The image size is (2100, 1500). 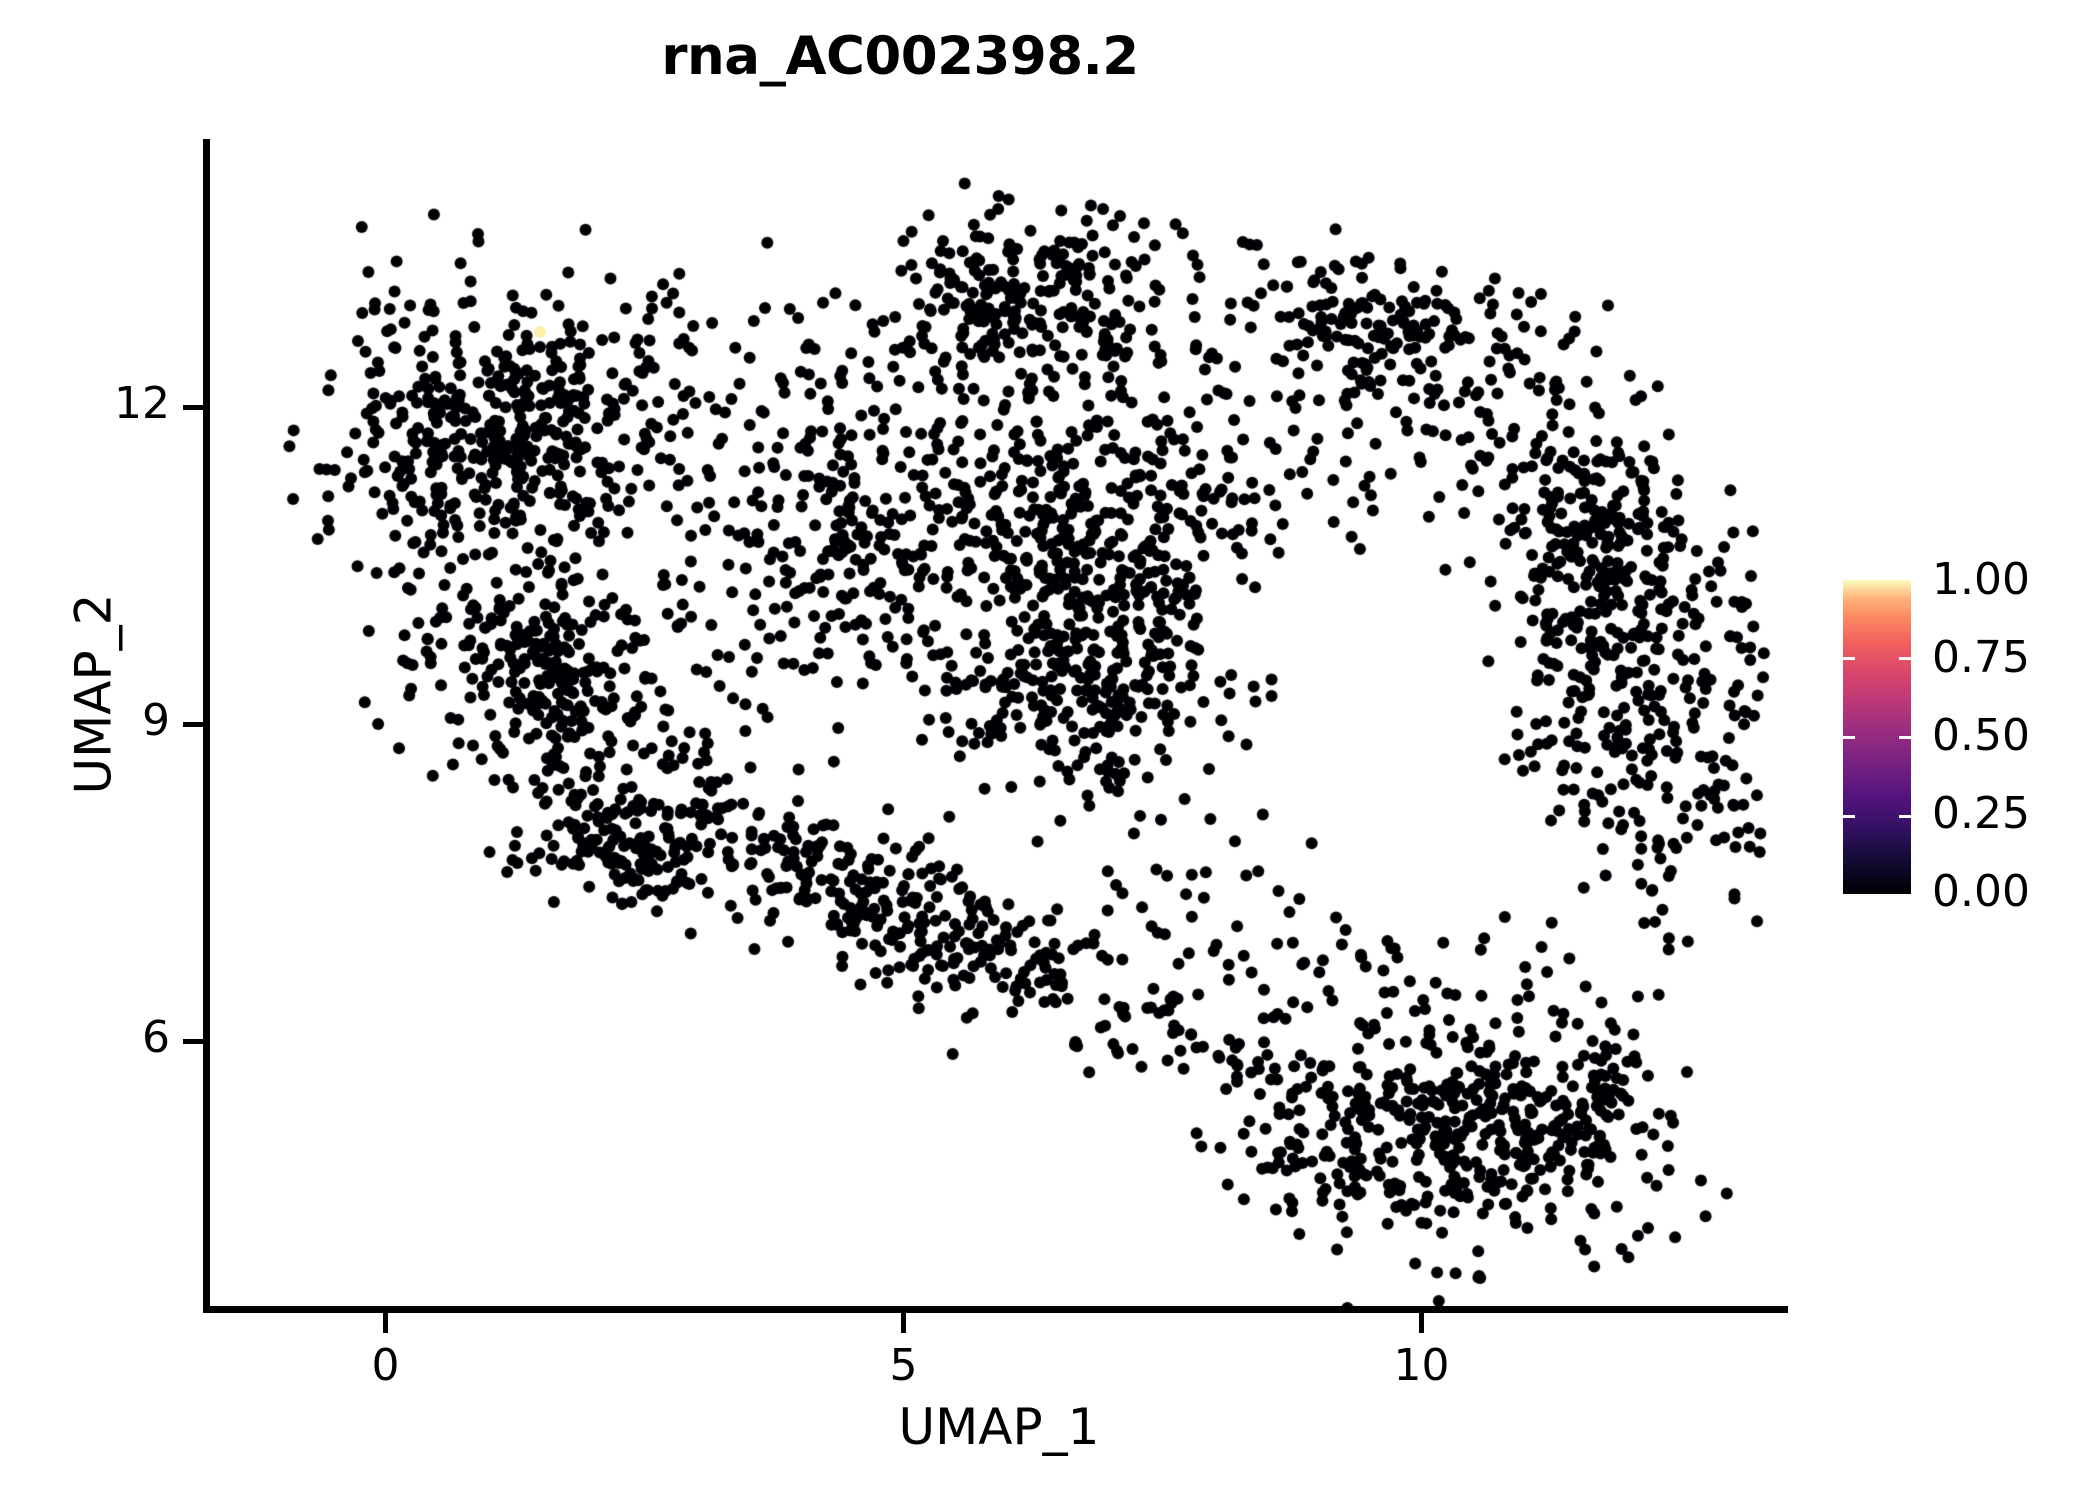 What do you see at coordinates (1981, 891) in the screenshot?
I see `colorbar-label-000: 0.00` at bounding box center [1981, 891].